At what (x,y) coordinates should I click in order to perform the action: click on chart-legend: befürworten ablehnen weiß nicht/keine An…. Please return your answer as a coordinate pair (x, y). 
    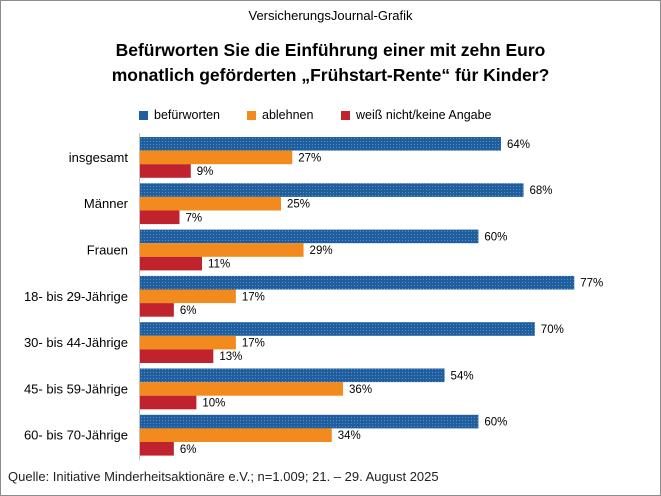
    Looking at the image, I should click on (330, 116).